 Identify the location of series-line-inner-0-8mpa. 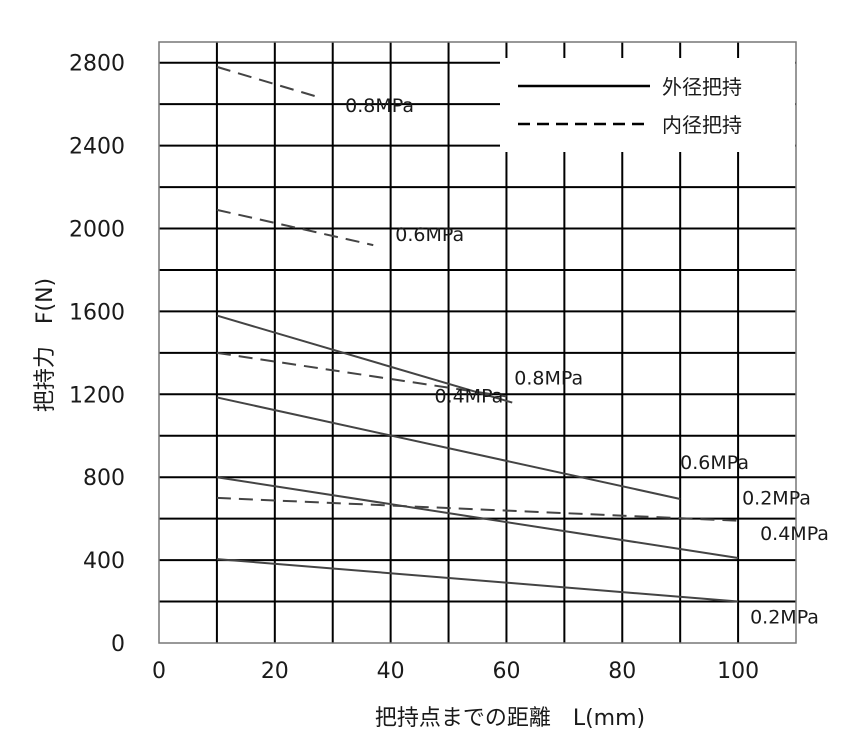
(269, 82).